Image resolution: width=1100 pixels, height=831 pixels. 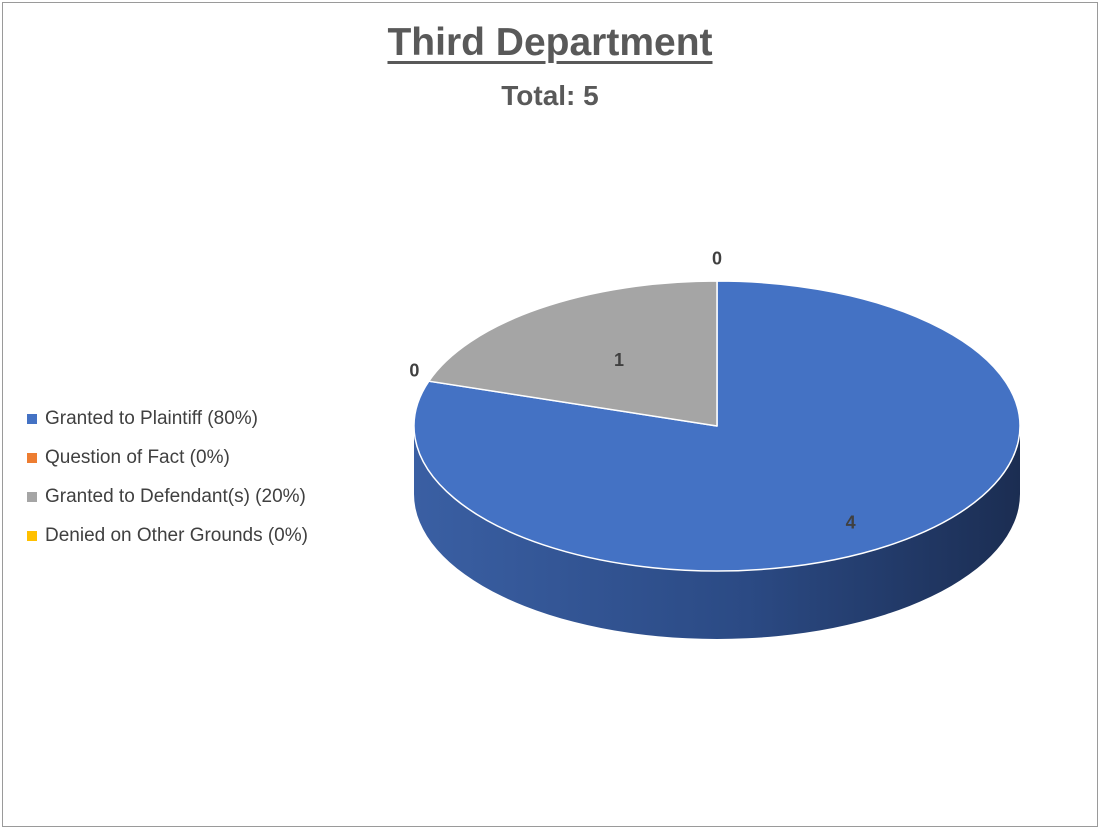 What do you see at coordinates (137, 457) in the screenshot?
I see `legend-label: Question of Fact (0%)` at bounding box center [137, 457].